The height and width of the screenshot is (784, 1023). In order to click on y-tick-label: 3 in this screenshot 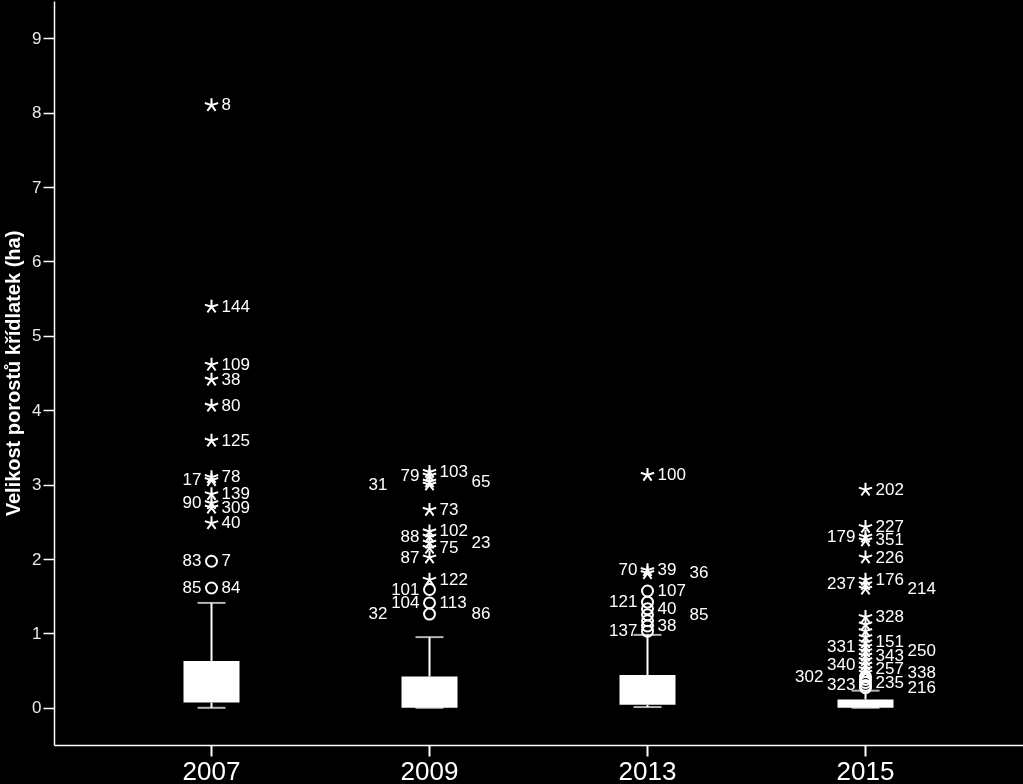, I will do `click(37, 485)`.